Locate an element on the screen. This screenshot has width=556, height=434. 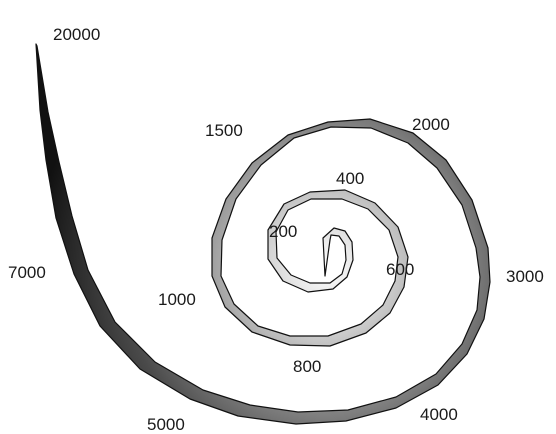
label-4000: 4000 is located at coordinates (439, 414).